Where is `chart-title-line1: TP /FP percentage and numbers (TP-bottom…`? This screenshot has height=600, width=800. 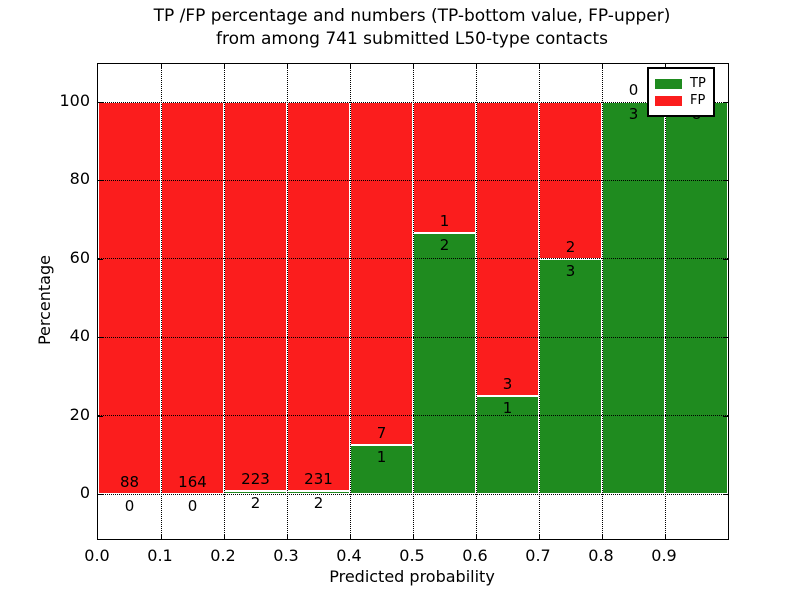 chart-title-line1: TP /FP percentage and numbers (TP-bottom… is located at coordinates (412, 16).